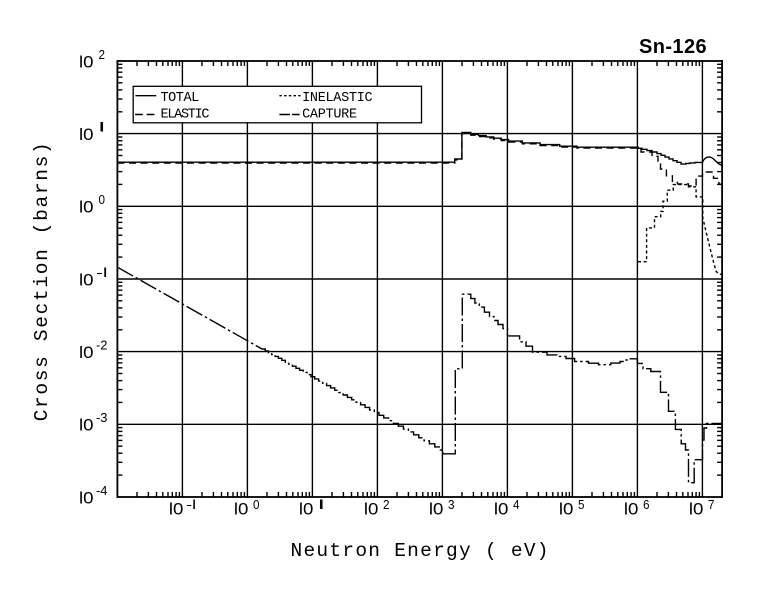  What do you see at coordinates (185, 115) in the screenshot?
I see `svg-text: ELASTIC` at bounding box center [185, 115].